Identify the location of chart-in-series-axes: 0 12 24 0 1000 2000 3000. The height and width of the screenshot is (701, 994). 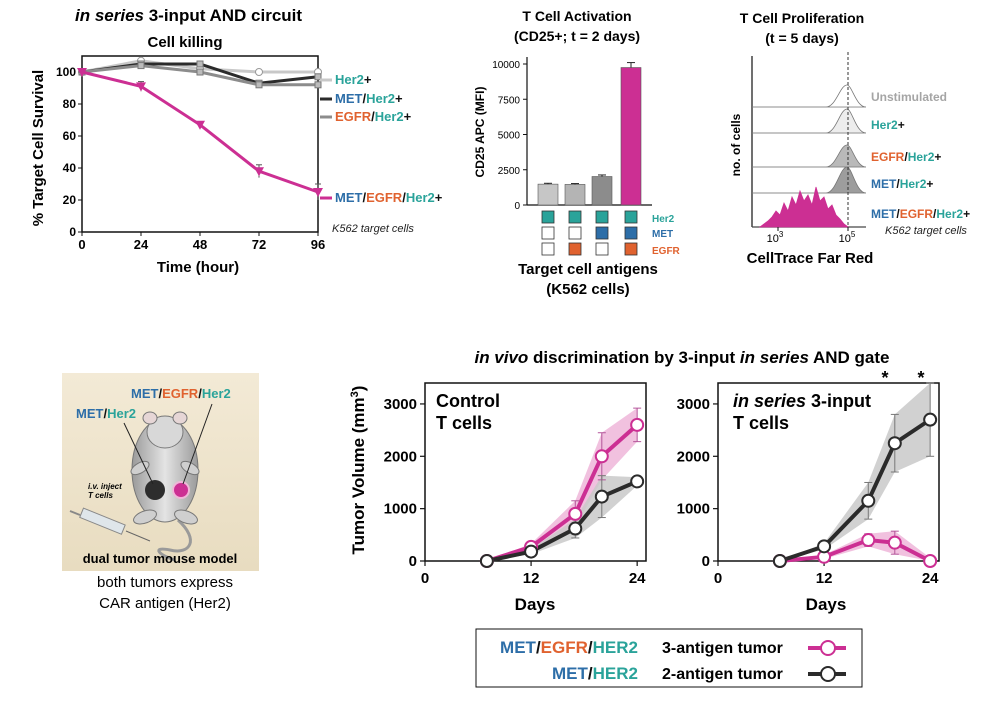
(808, 491).